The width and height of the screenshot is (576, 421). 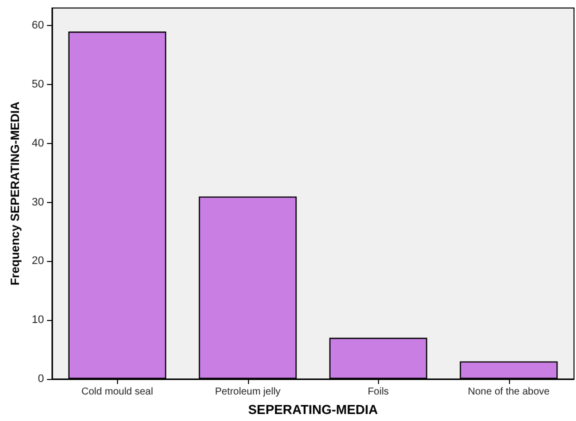 I want to click on x-tick-label: Petroleum jelly, so click(x=247, y=392).